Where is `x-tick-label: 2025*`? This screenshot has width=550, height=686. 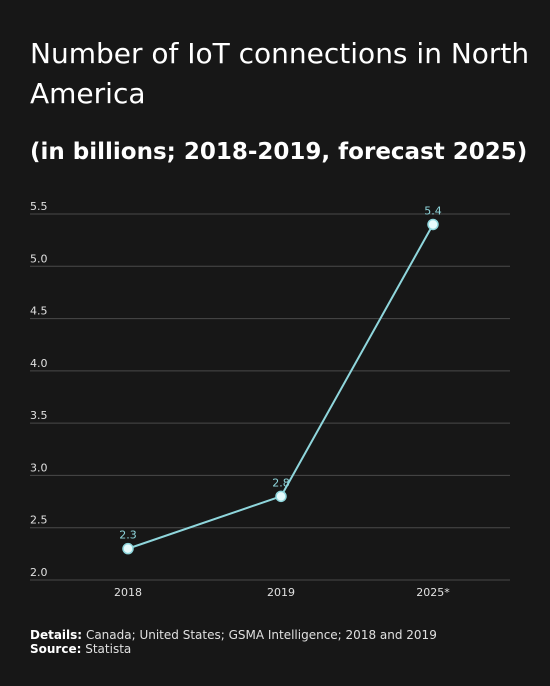
x-tick-label: 2025* is located at coordinates (433, 592).